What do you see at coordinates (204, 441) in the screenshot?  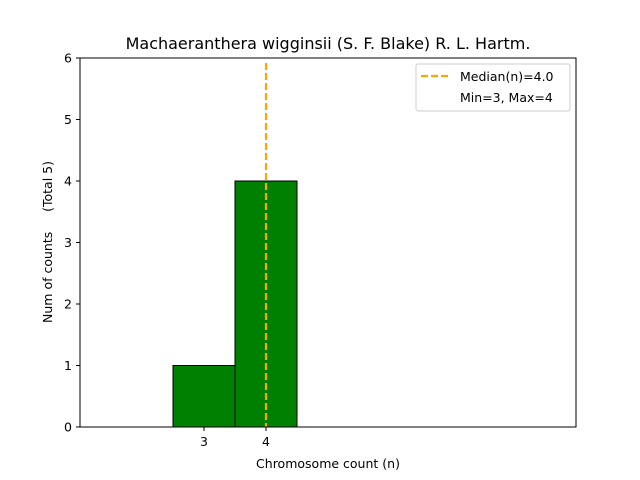 I see `x-tick-label: 3` at bounding box center [204, 441].